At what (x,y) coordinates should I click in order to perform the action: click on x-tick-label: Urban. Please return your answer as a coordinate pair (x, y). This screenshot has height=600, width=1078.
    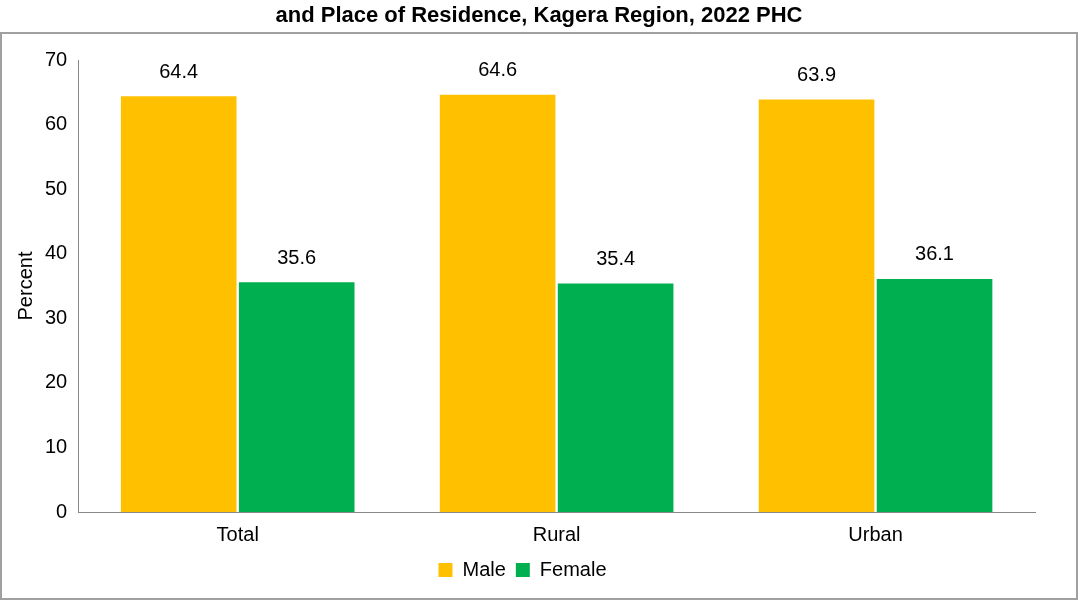
    Looking at the image, I should click on (875, 533).